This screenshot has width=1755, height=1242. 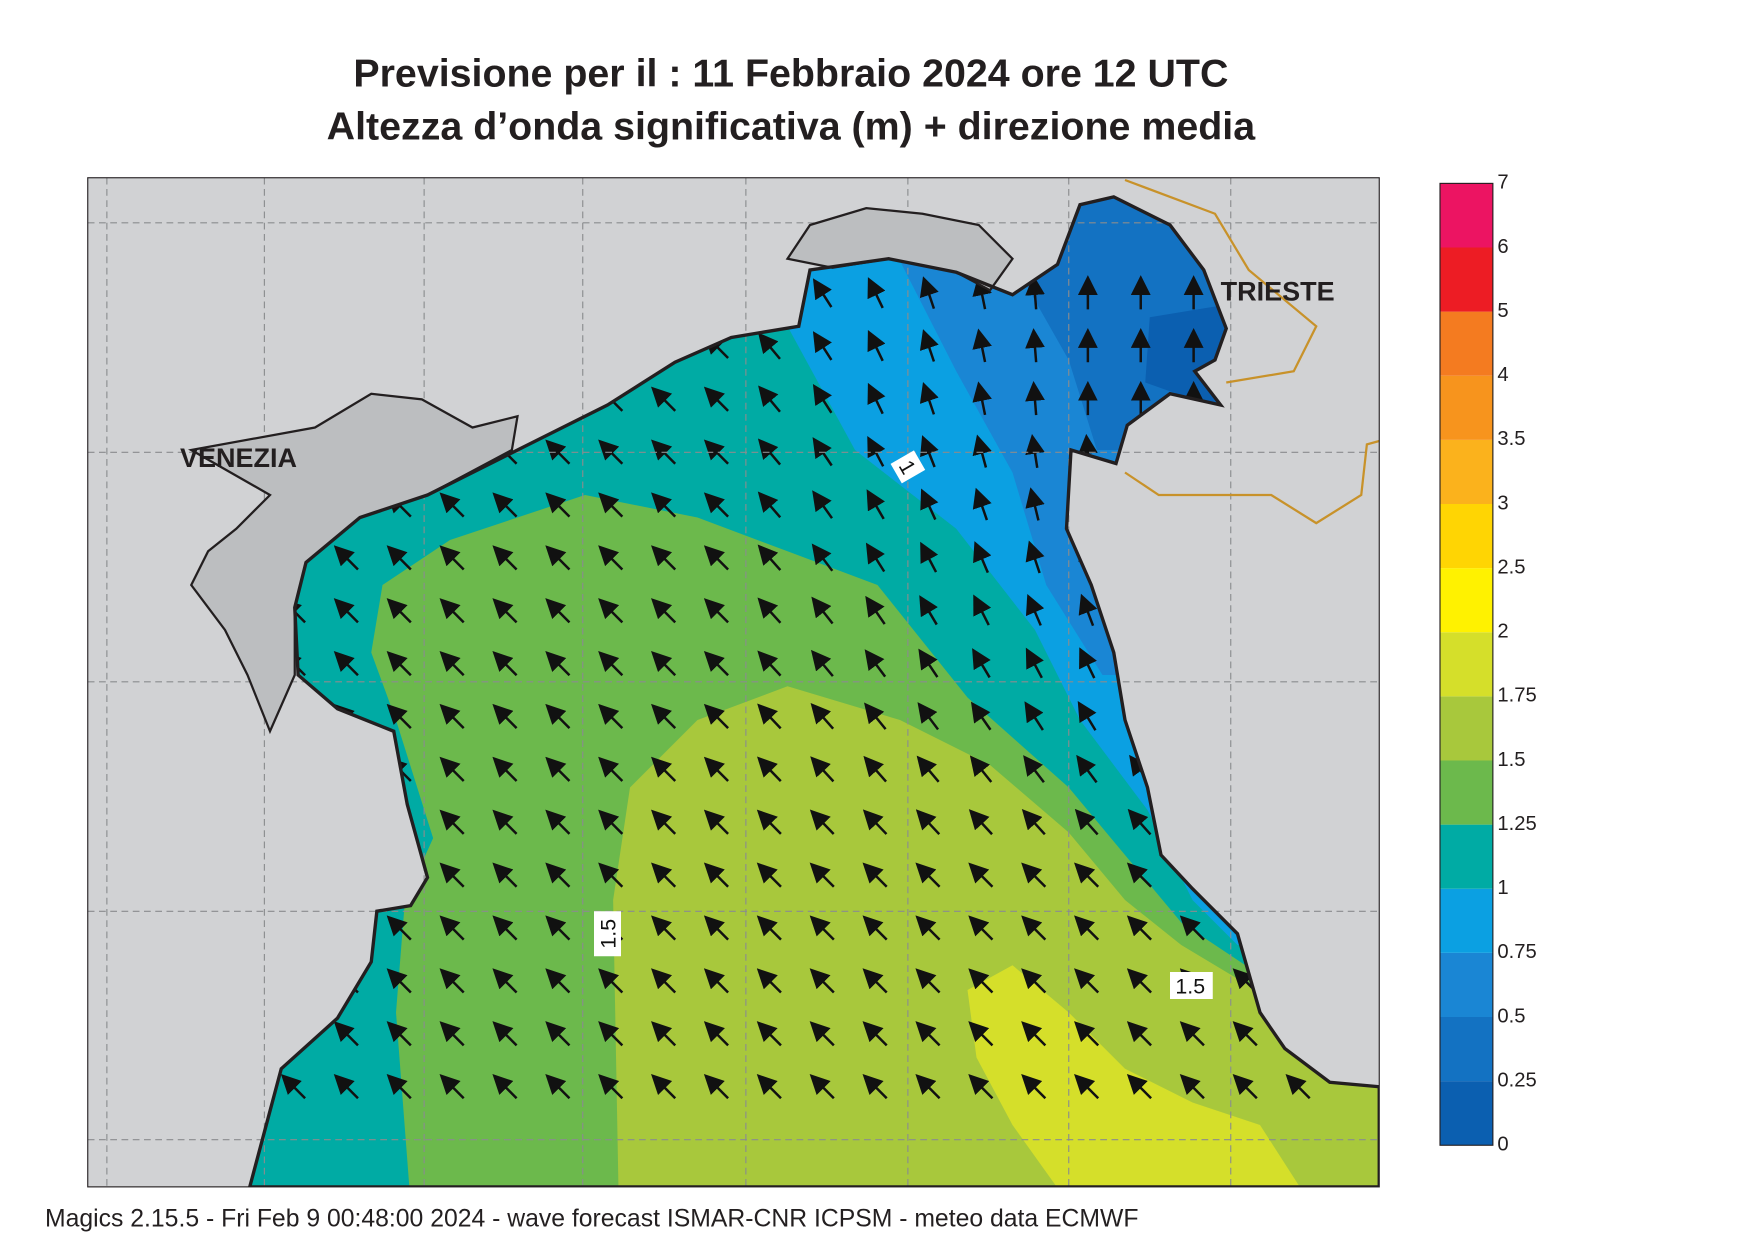 What do you see at coordinates (1502, 632) in the screenshot?
I see `legend-label: 2` at bounding box center [1502, 632].